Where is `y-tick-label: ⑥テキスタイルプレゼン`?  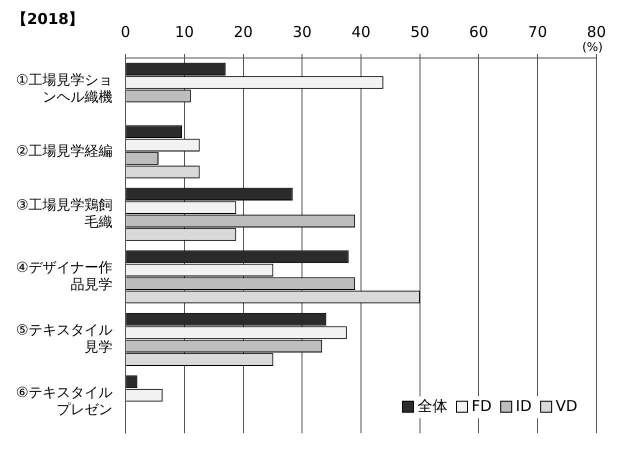
y-tick-label: ⑥テキスタイルプレゼン is located at coordinates (64, 401).